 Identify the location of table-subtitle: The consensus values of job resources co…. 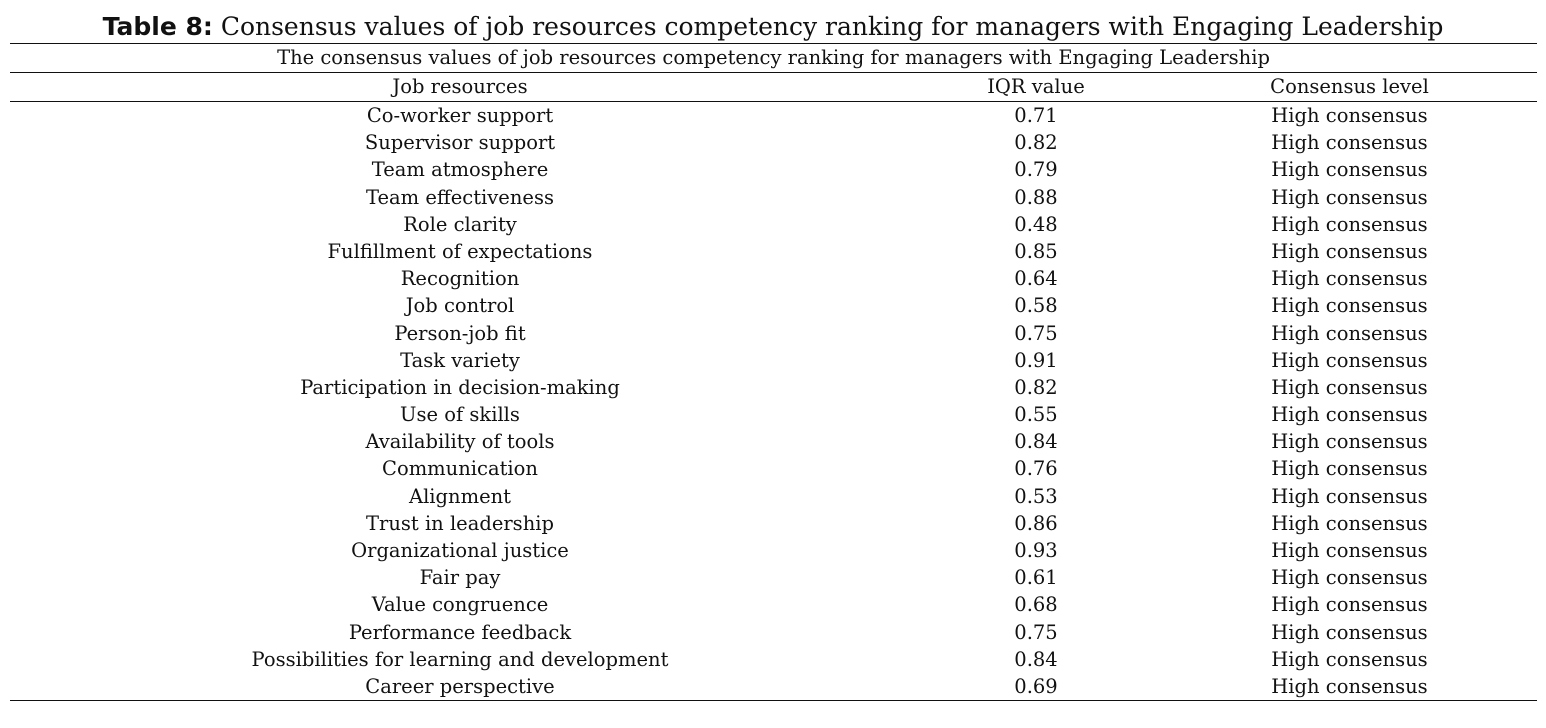
(773, 57).